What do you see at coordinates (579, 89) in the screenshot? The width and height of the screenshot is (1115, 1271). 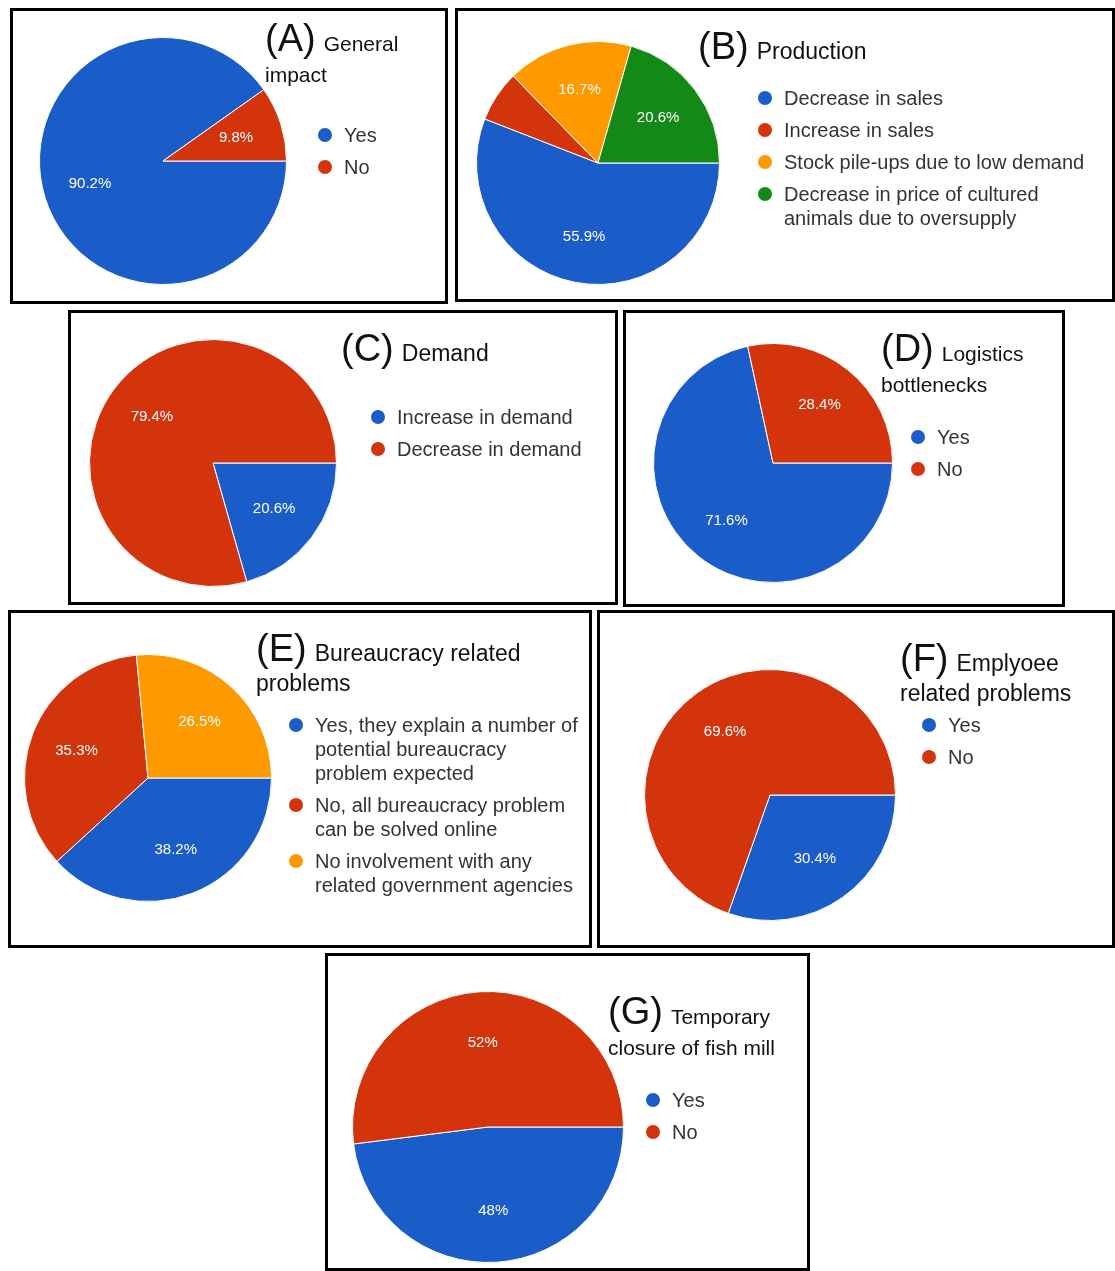 I see `data-label: 16.7%` at bounding box center [579, 89].